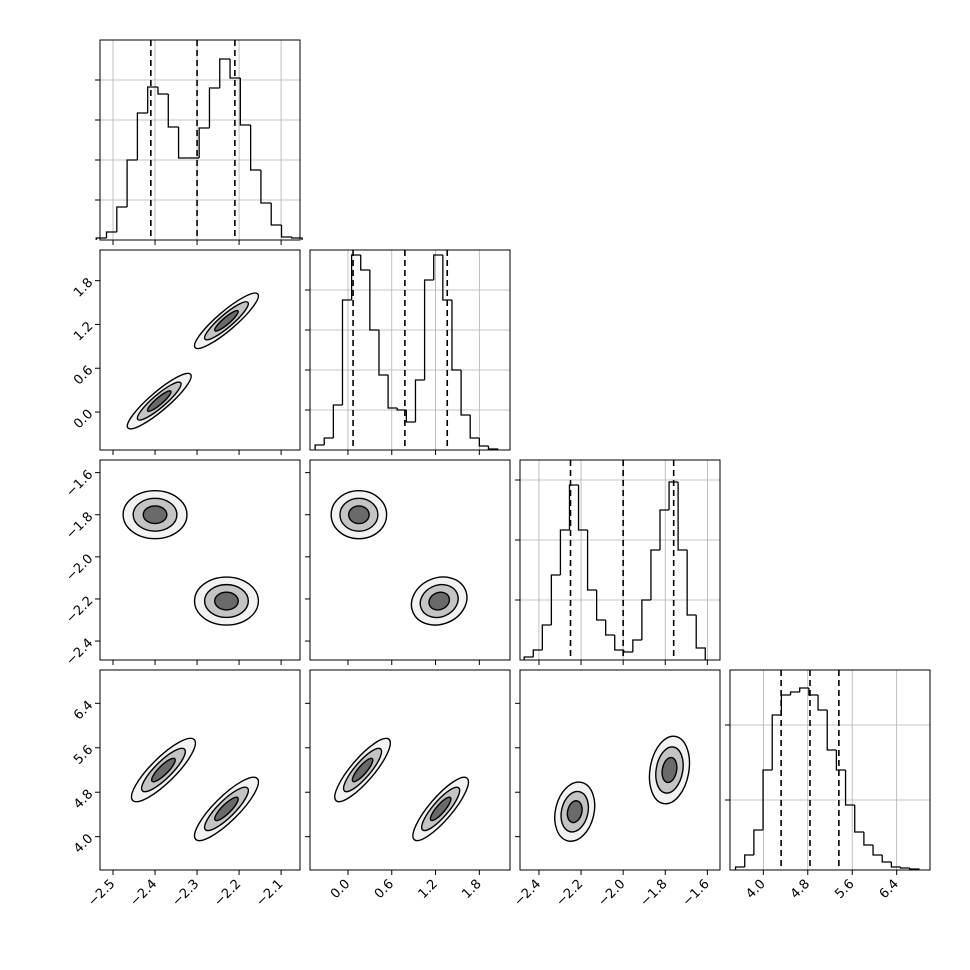 This screenshot has height=970, width=970. I want to click on y-tick-label: 0.0, so click(83, 419).